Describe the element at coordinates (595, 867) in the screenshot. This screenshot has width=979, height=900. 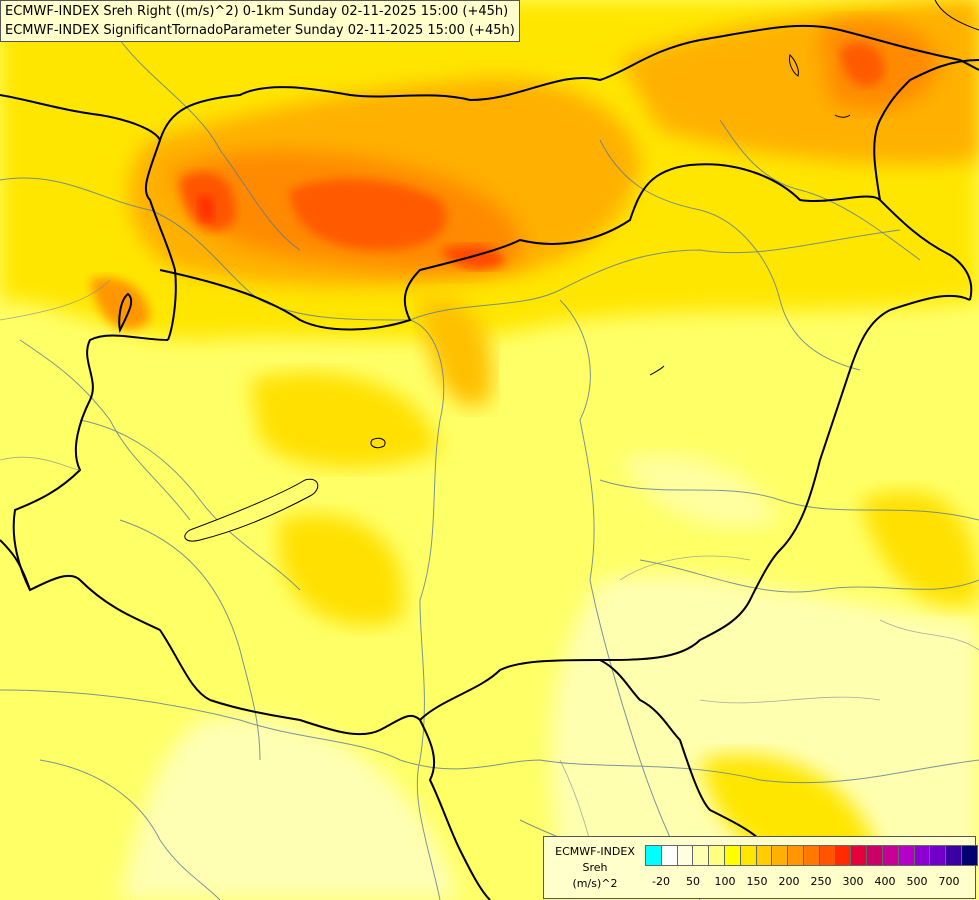
I see `legend-parameter: Sreh` at that location.